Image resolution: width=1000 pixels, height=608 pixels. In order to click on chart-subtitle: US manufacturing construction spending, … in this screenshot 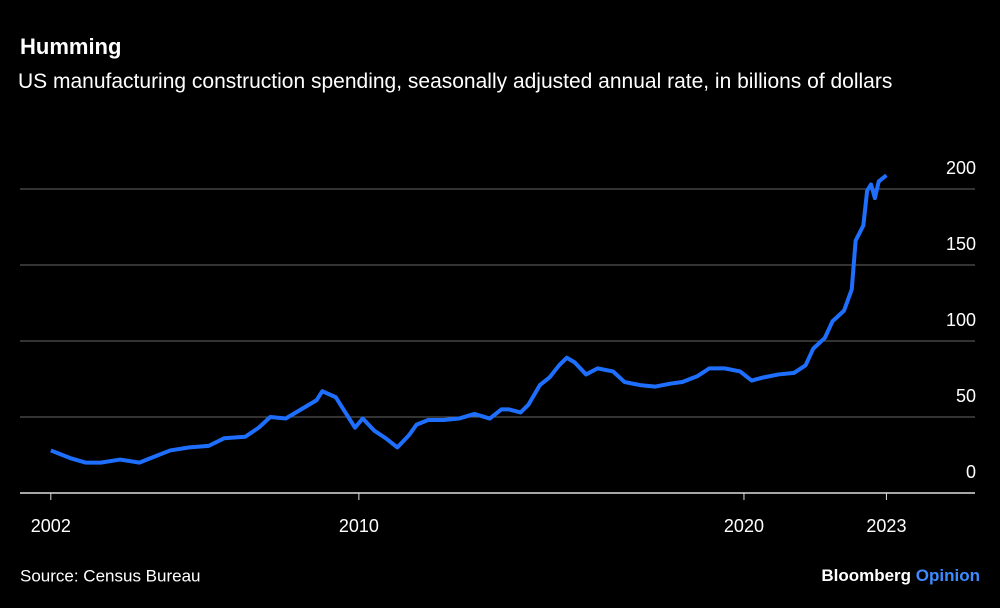, I will do `click(455, 81)`.